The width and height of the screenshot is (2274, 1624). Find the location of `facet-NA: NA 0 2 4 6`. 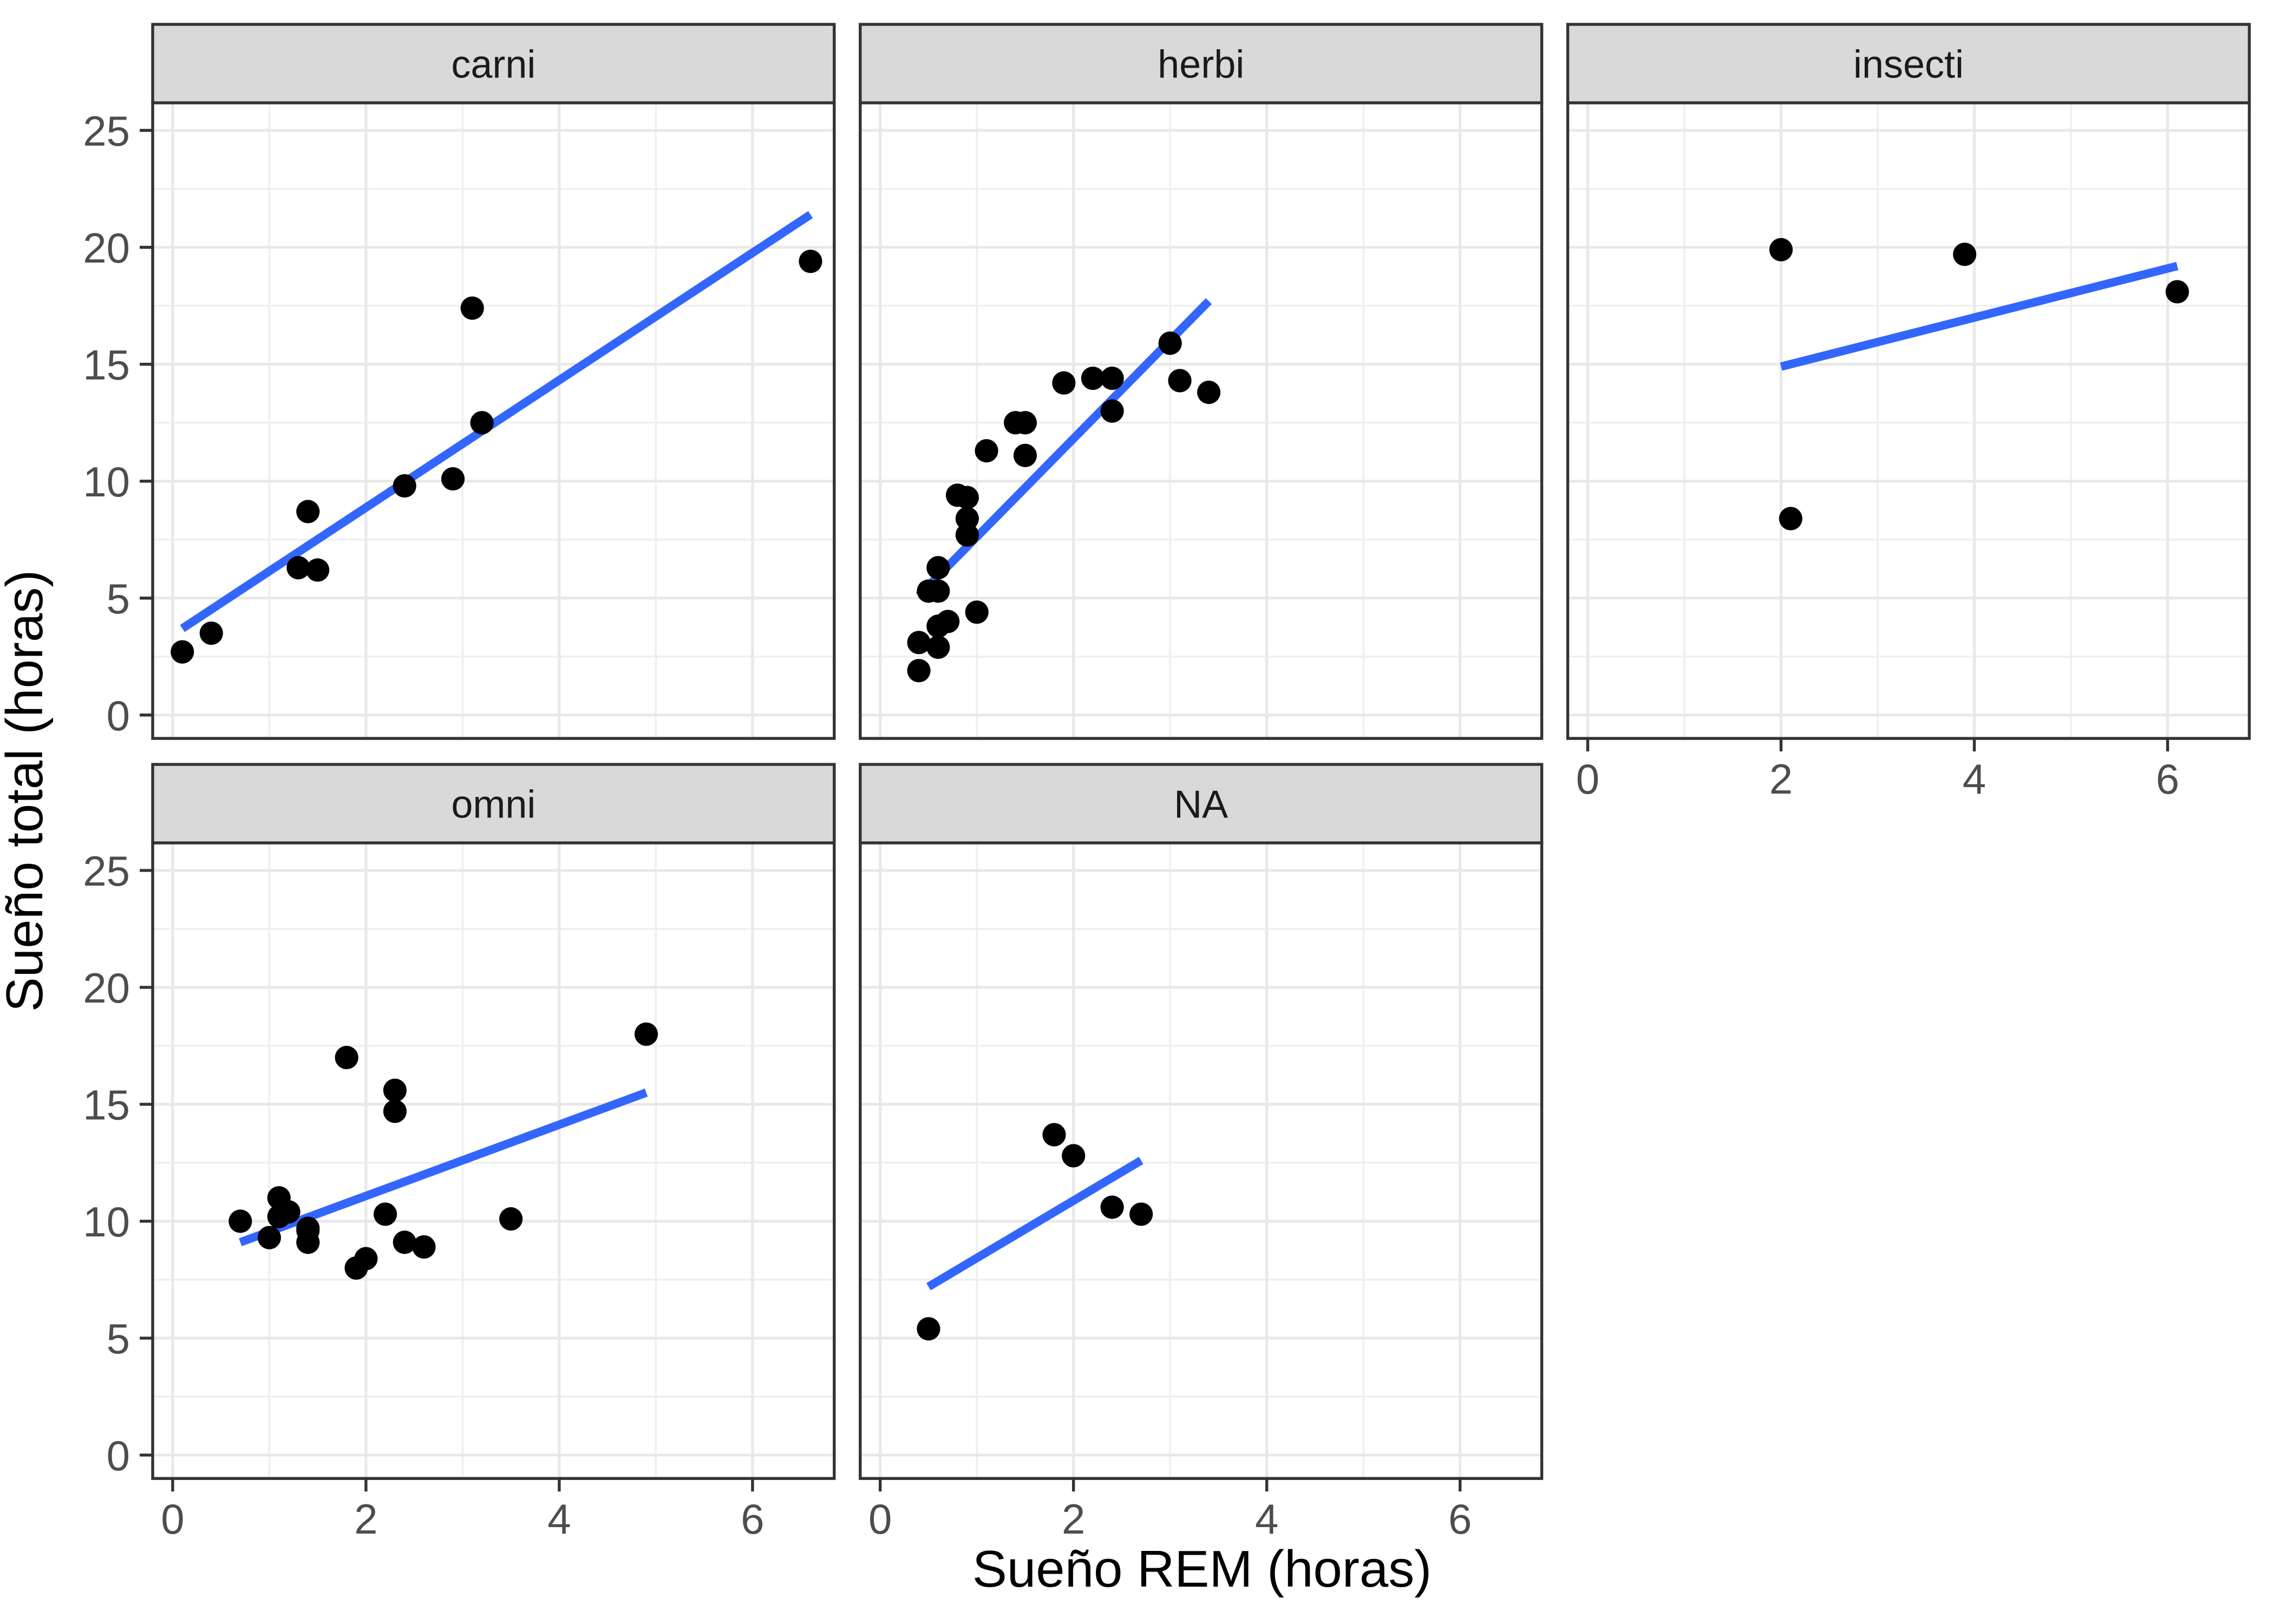

facet-NA: NA 0 2 4 6 is located at coordinates (1202, 1153).